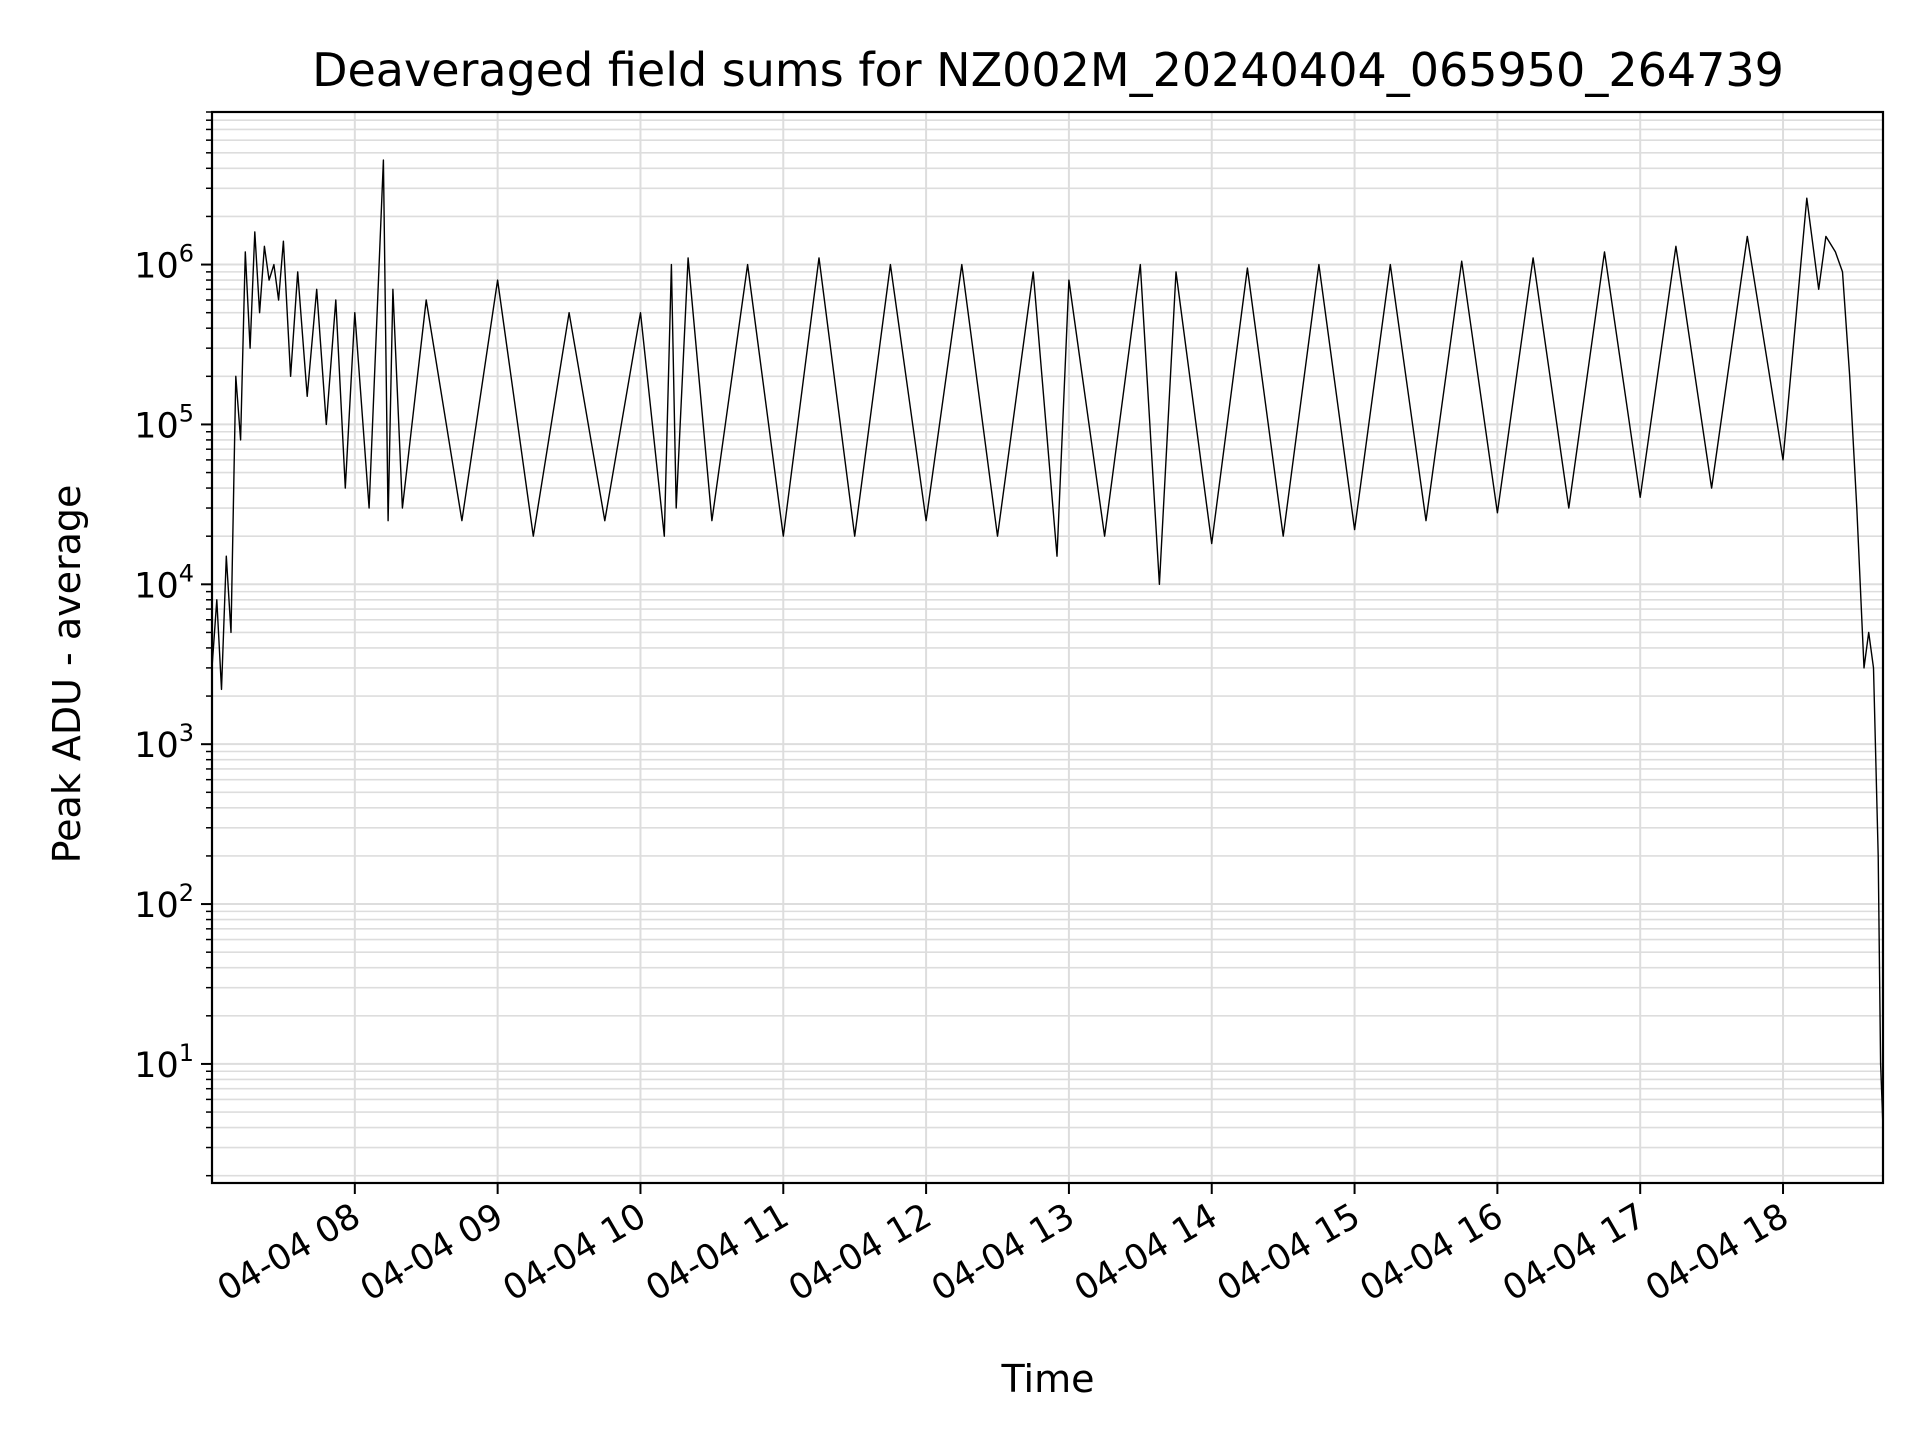 This screenshot has width=1920, height=1440. Describe the element at coordinates (67, 674) in the screenshot. I see `y-axis-label: Peak ADU - average` at that location.